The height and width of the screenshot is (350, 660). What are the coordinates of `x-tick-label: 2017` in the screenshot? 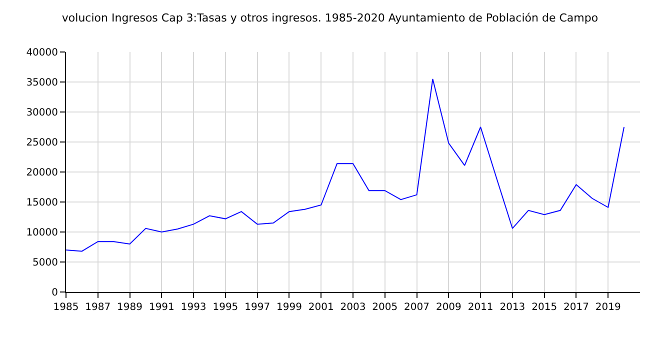 It's located at (576, 307).